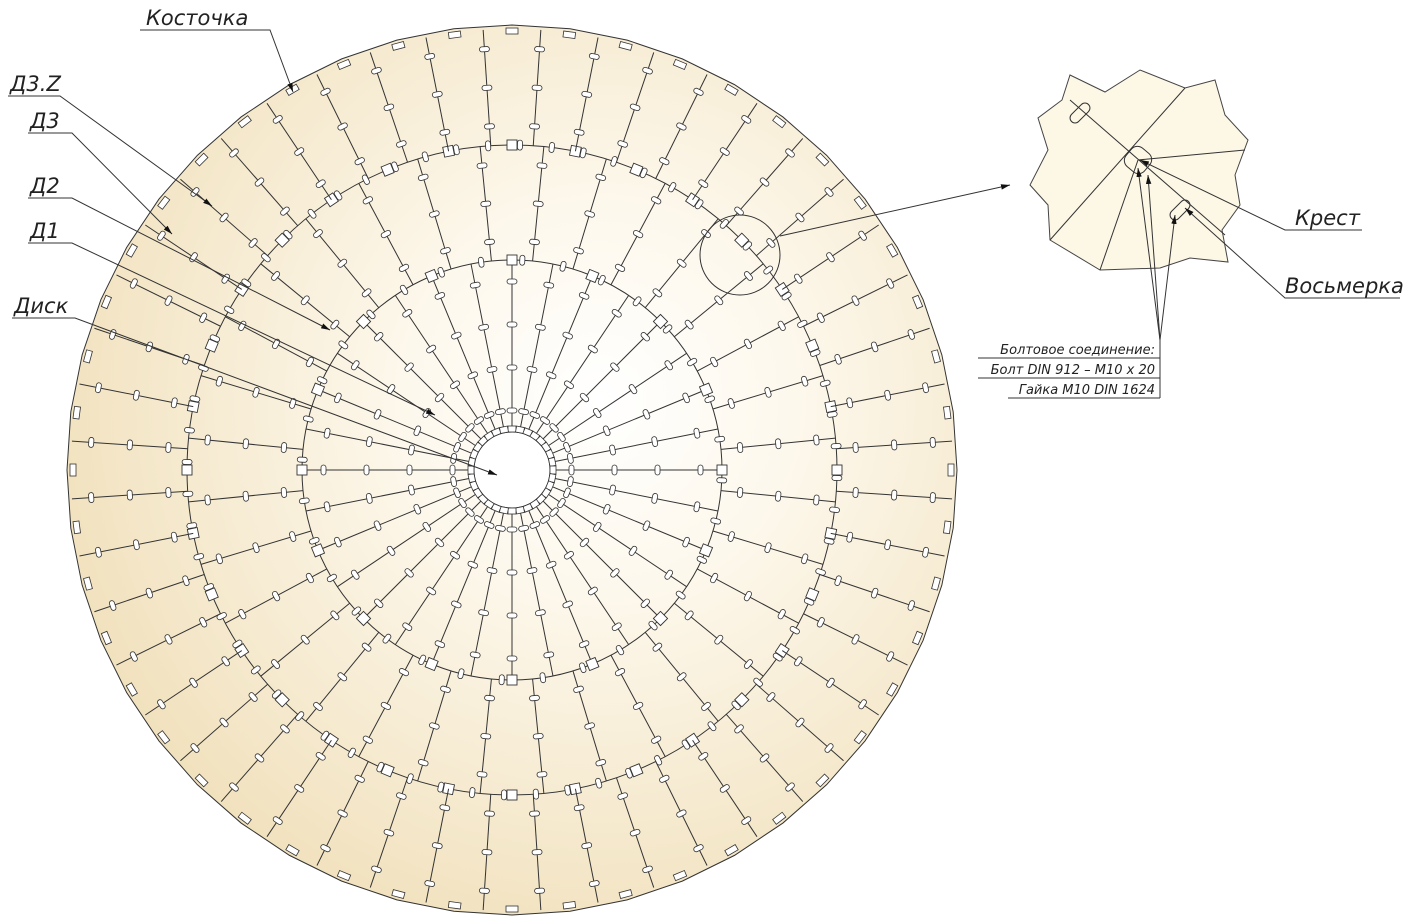 Image resolution: width=1407 pixels, height=917 pixels. What do you see at coordinates (44, 186) in the screenshot?
I see `label: Д2` at bounding box center [44, 186].